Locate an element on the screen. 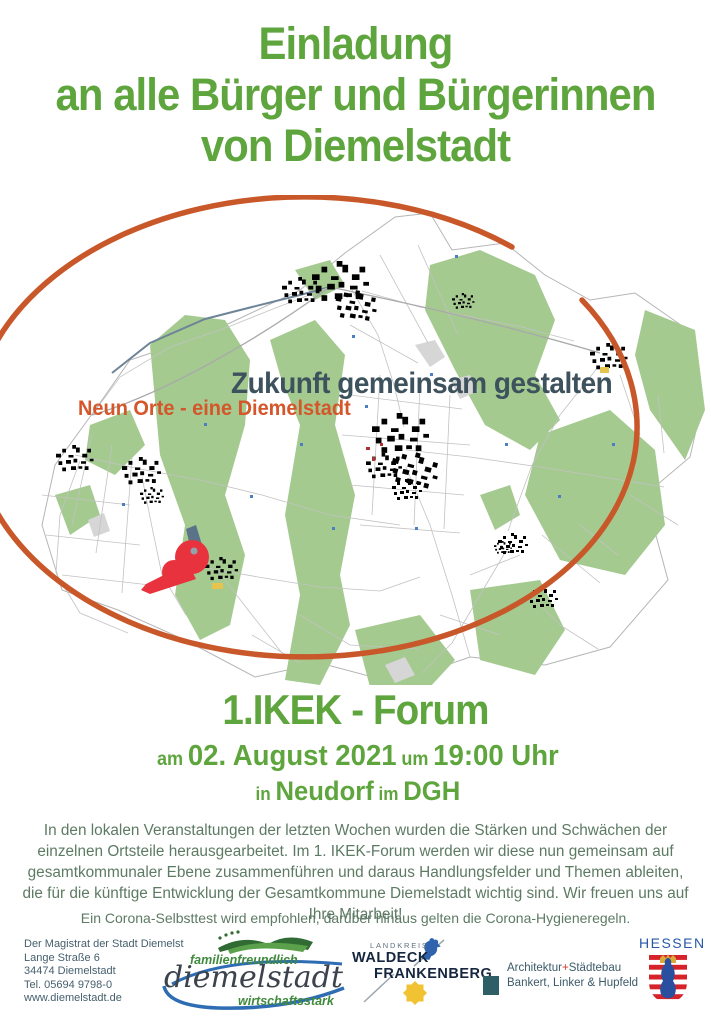 This screenshot has height=1020, width=711. event-date-line: am 02. August 2021 um 19:00 Uhr is located at coordinates (355, 756).